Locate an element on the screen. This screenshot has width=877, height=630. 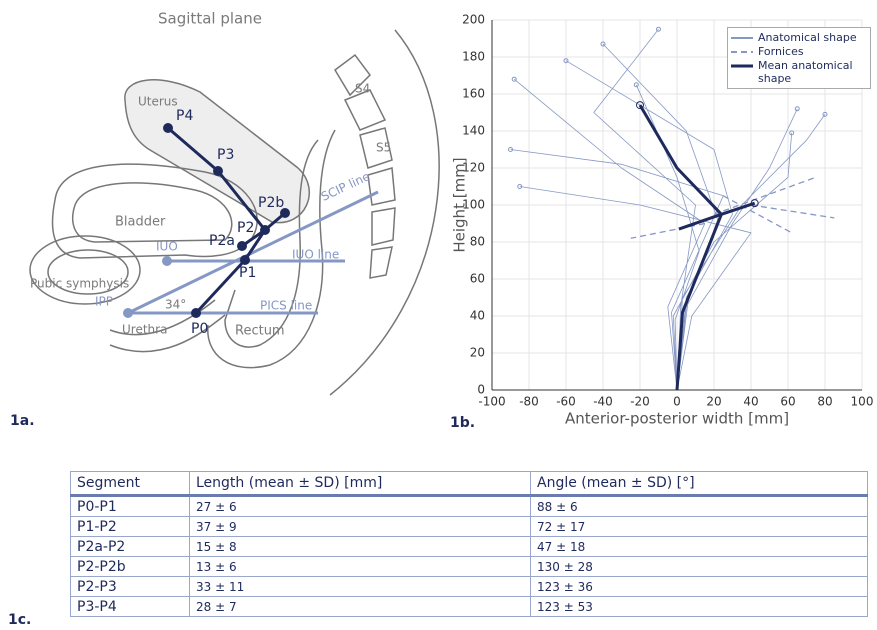
legend-entry: Fornices is located at coordinates (799, 51).